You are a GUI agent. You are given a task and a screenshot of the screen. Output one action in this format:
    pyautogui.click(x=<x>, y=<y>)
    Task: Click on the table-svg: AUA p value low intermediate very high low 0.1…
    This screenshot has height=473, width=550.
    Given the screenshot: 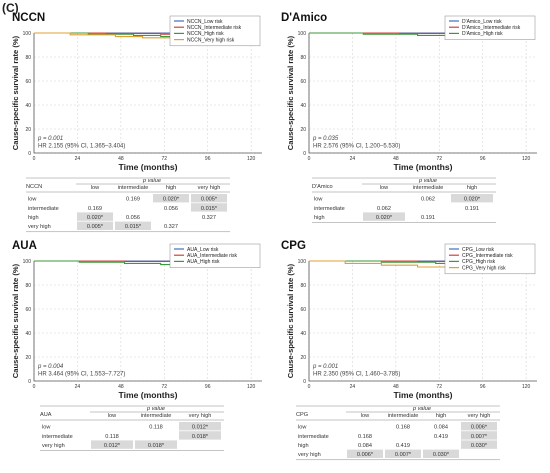 What is the action you would take?
    pyautogui.click(x=132, y=428)
    